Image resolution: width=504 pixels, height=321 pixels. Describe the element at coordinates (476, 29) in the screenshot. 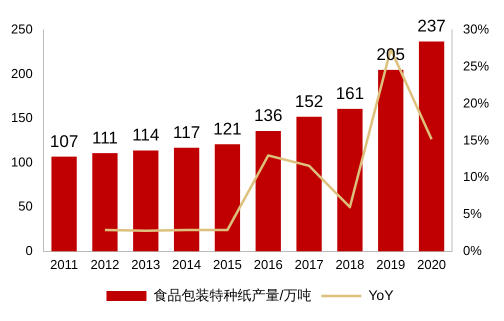

I see `y2-tick-label: 30%` at that location.